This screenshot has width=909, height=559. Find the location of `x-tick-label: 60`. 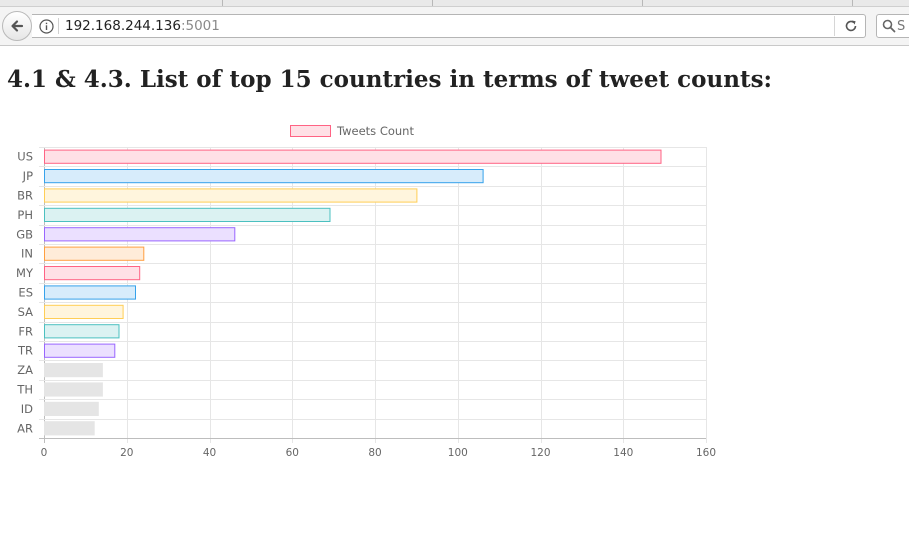

x-tick-label: 60 is located at coordinates (292, 453).